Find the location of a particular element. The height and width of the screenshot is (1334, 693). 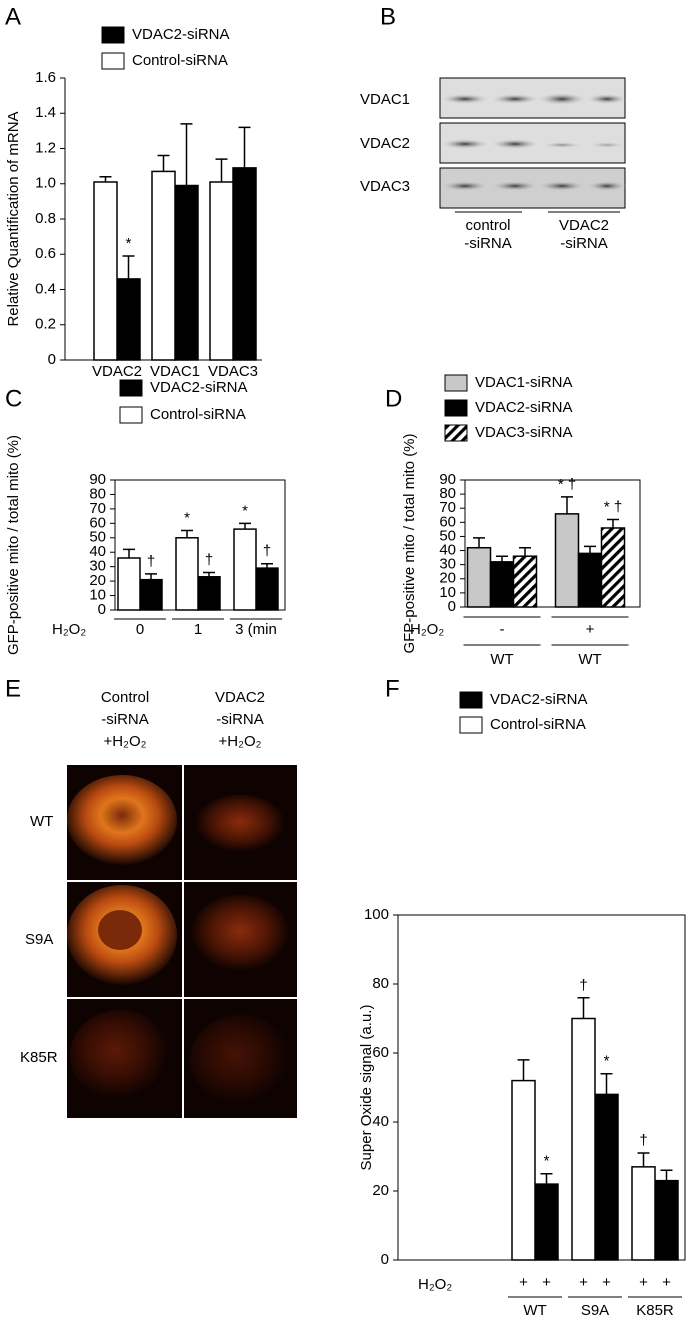

blot-row-label: VDAC1 is located at coordinates (385, 99).